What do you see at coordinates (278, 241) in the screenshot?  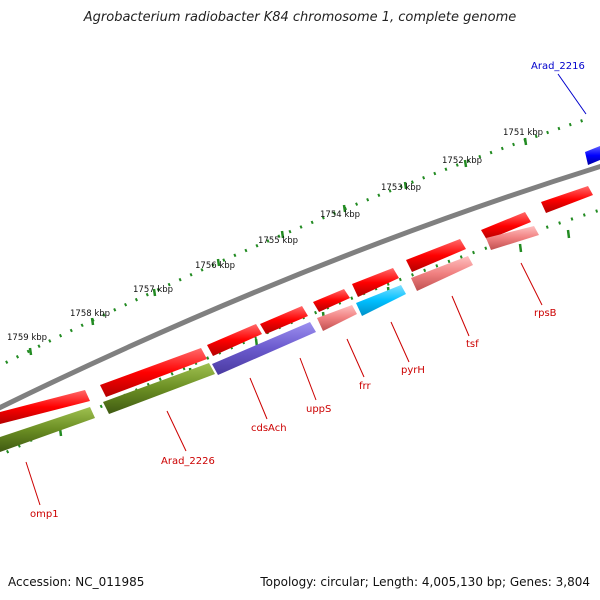 I see `ruler-label-1755: 1755 kbp` at bounding box center [278, 241].